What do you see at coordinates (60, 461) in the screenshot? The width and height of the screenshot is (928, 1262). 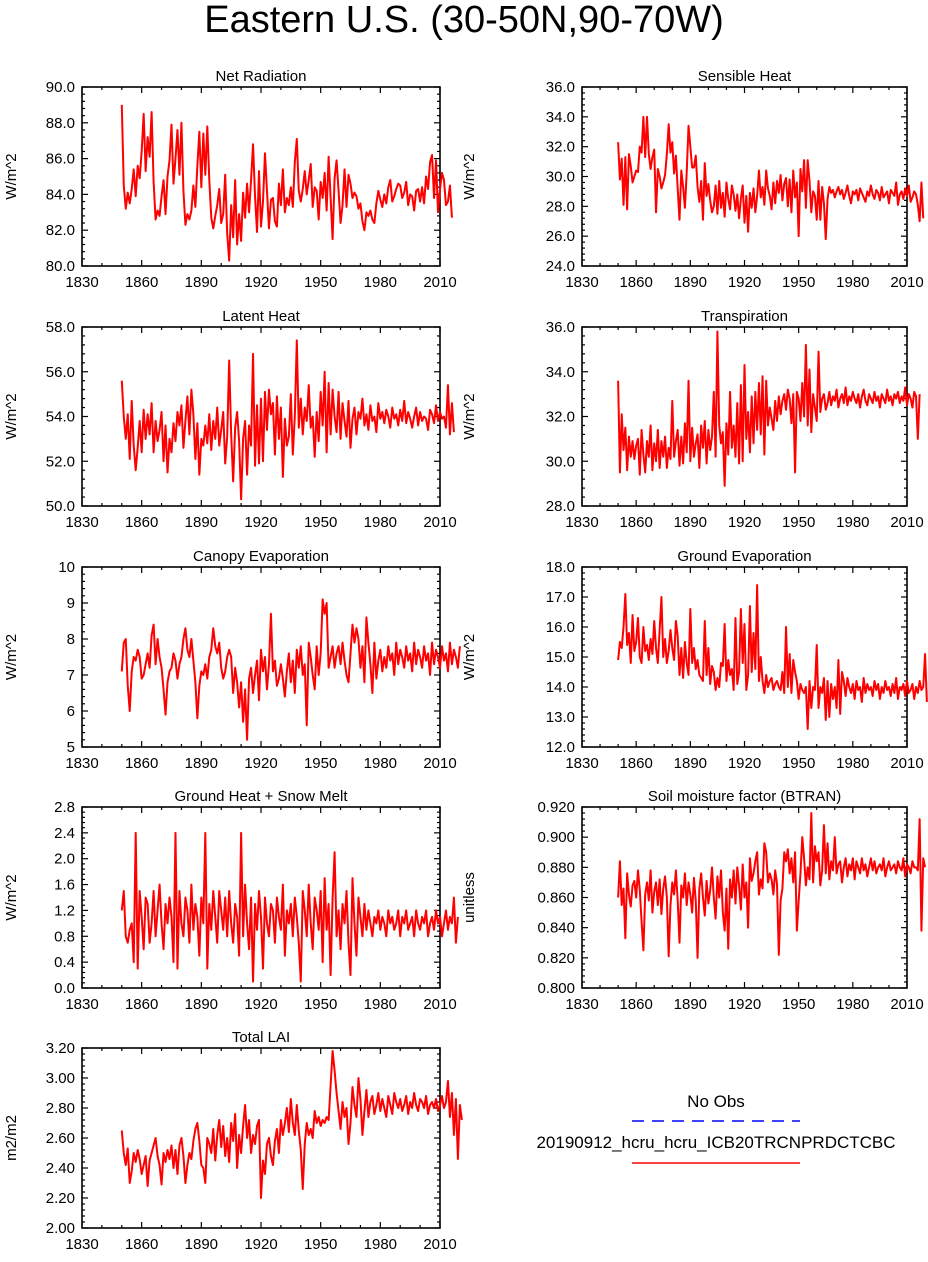 I see `y-tick-label: 52.0` at bounding box center [60, 461].